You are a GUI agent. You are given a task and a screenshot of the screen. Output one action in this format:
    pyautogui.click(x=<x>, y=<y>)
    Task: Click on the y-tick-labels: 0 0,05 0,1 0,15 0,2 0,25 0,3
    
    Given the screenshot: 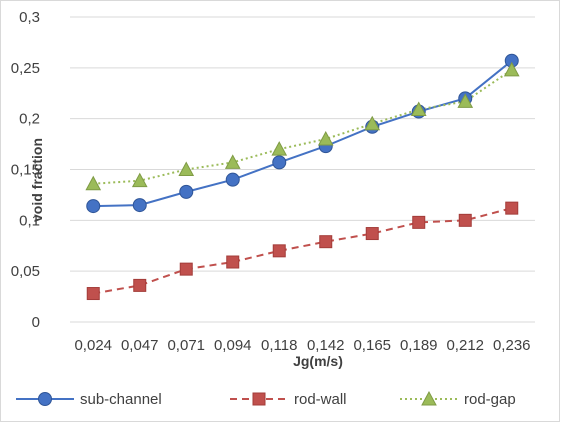 What is the action you would take?
    pyautogui.click(x=25, y=170)
    